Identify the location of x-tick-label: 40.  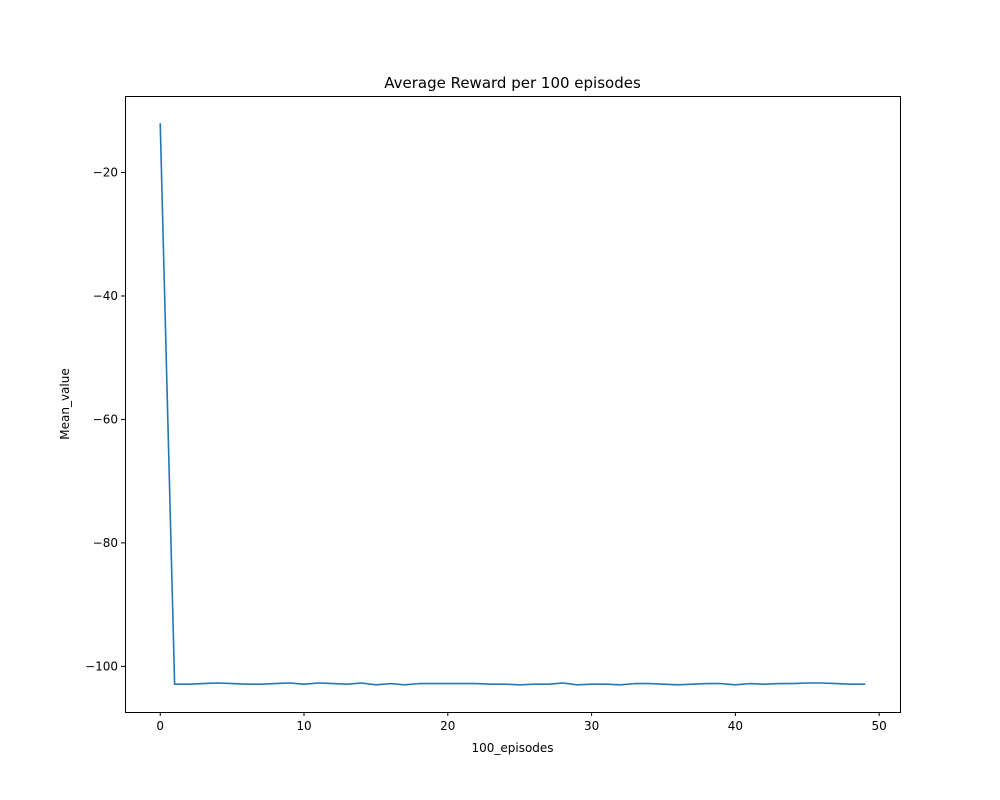
(735, 726).